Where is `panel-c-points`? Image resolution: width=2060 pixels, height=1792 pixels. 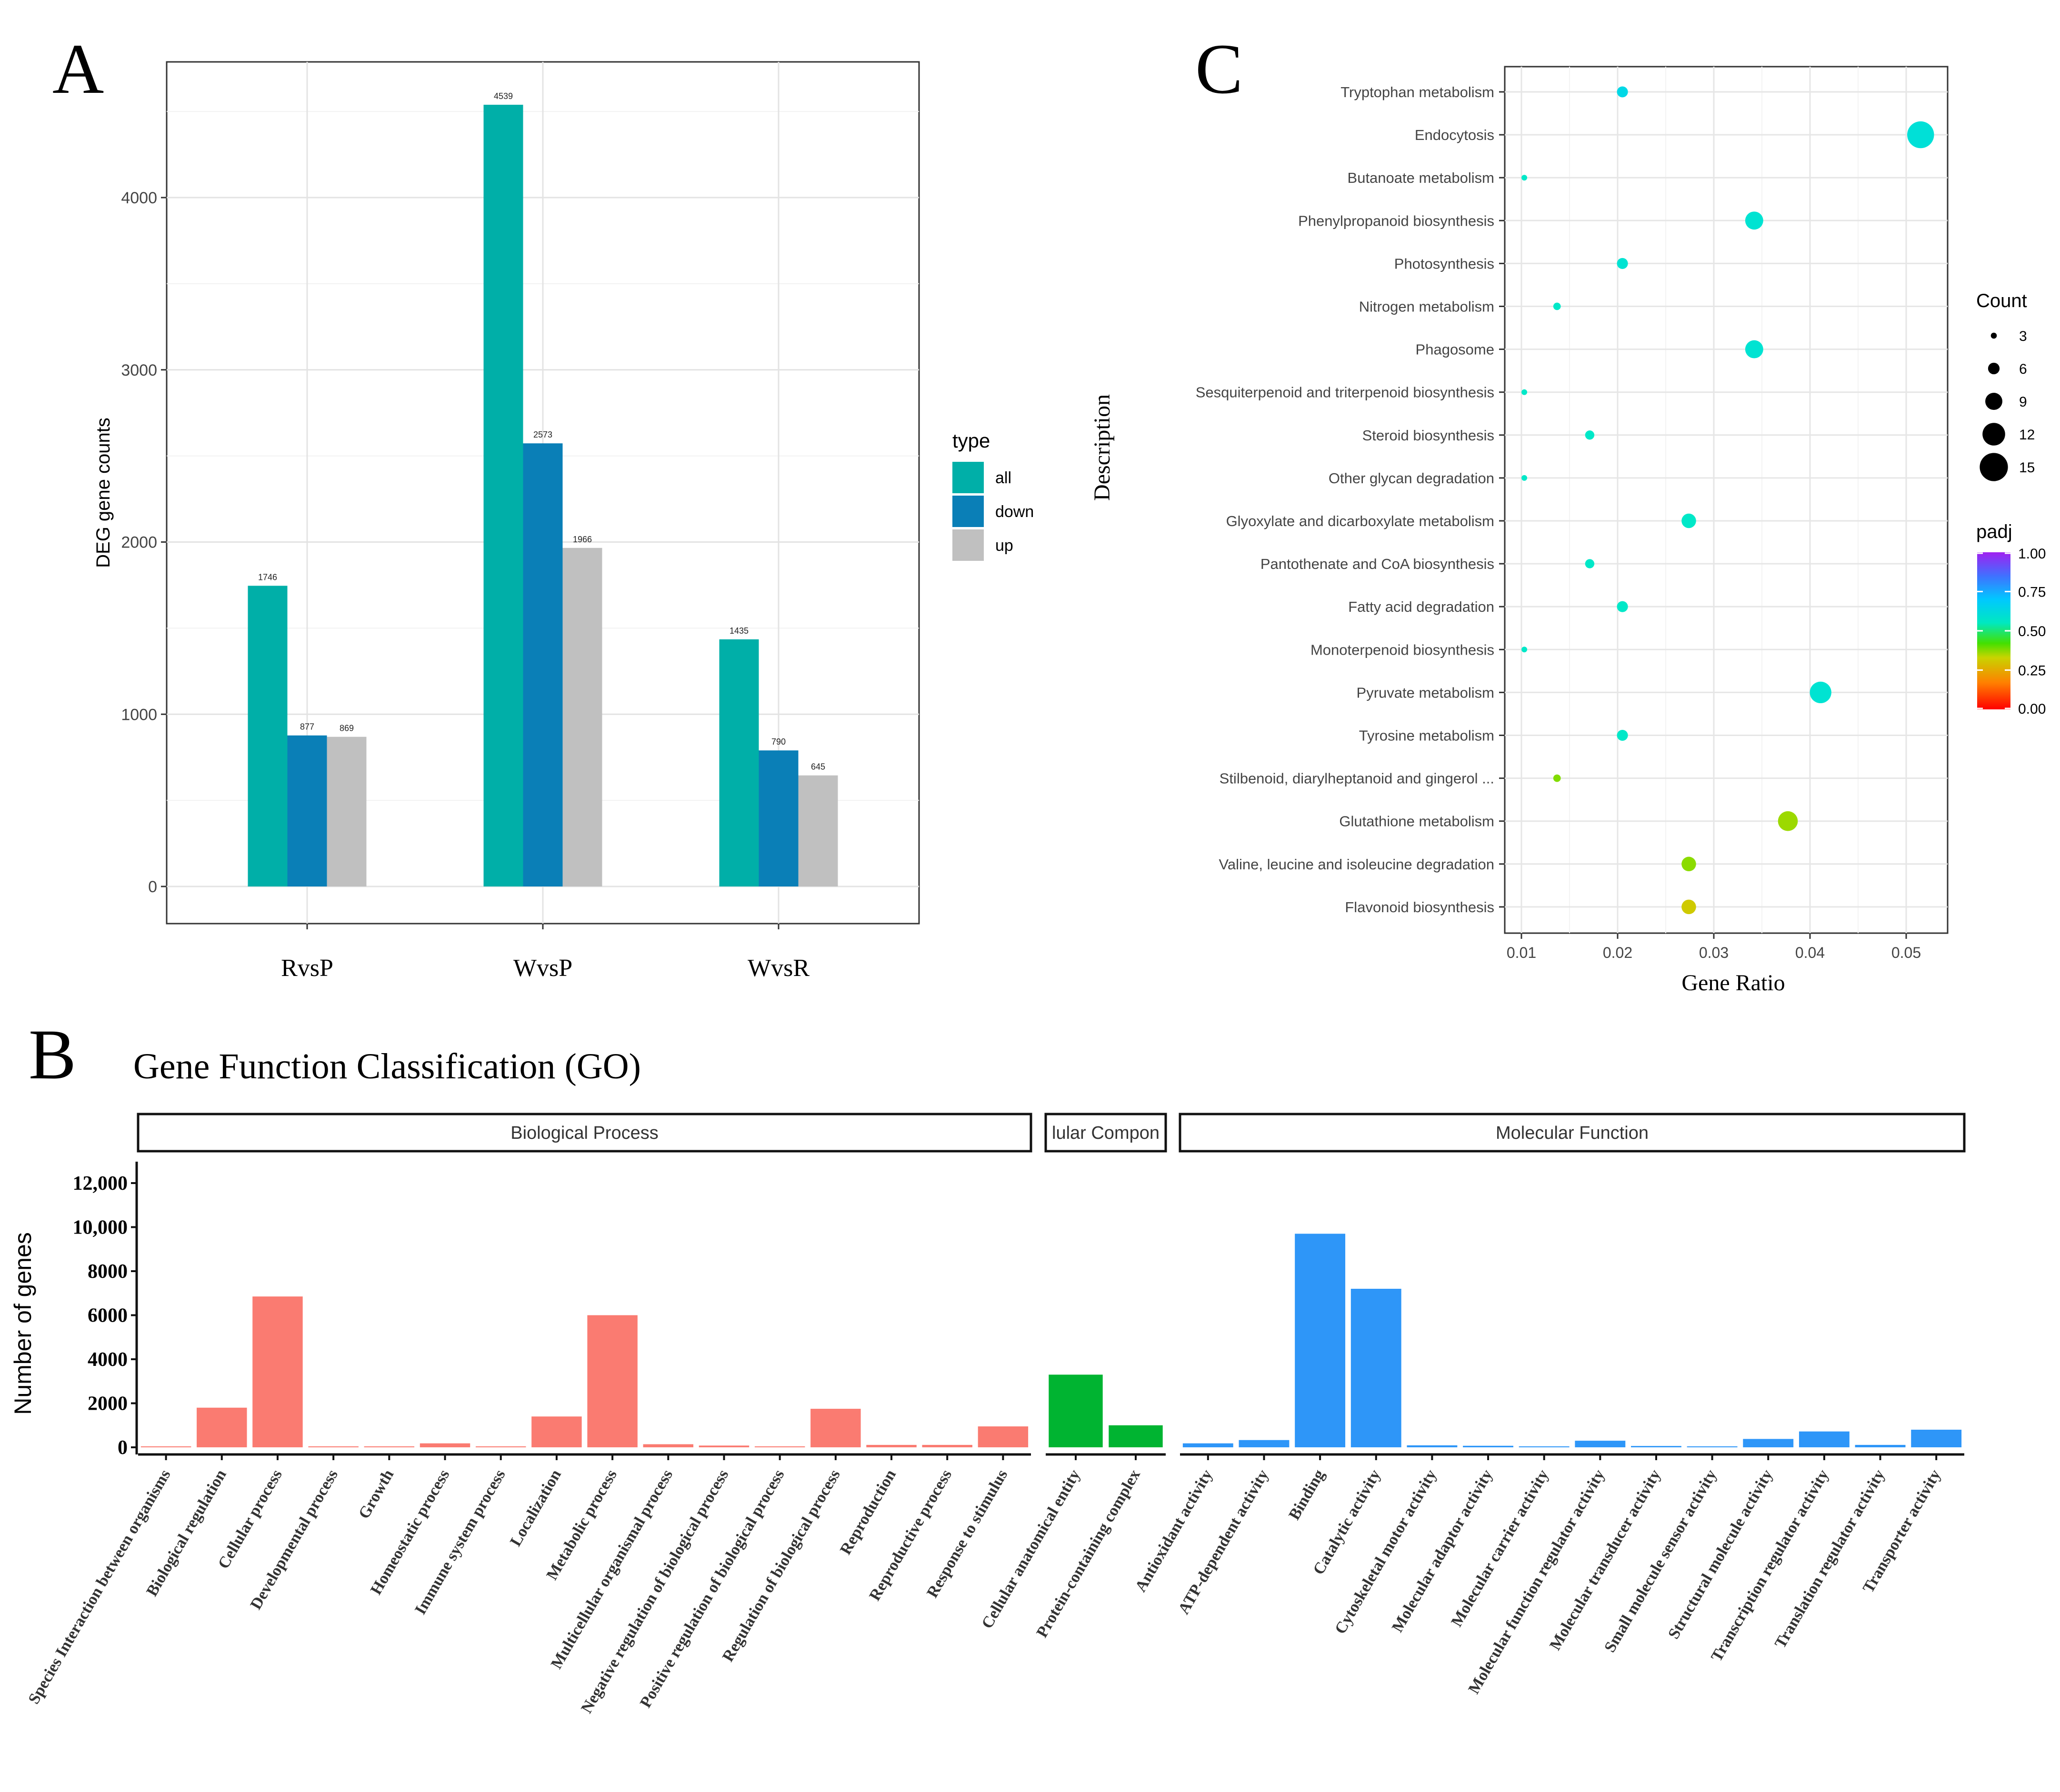
panel-c-points is located at coordinates (1727, 500).